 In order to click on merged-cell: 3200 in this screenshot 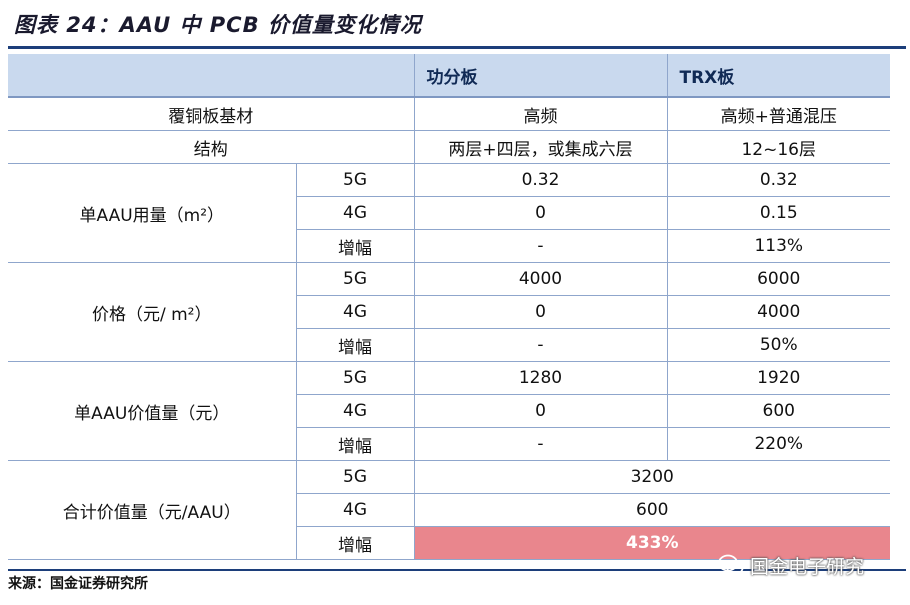, I will do `click(652, 477)`.